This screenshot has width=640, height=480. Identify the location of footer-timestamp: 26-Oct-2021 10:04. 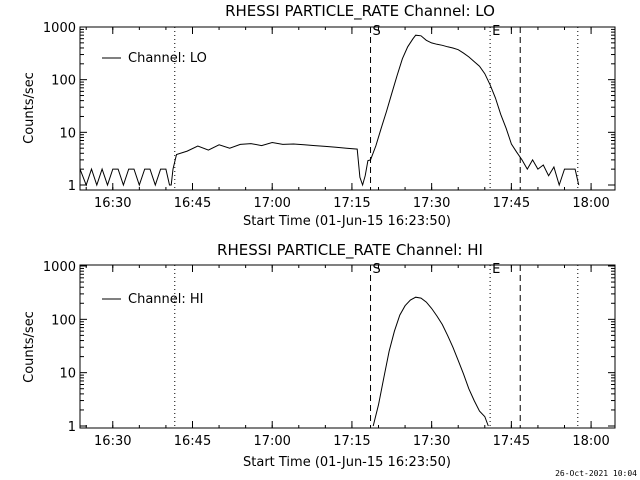
(596, 473).